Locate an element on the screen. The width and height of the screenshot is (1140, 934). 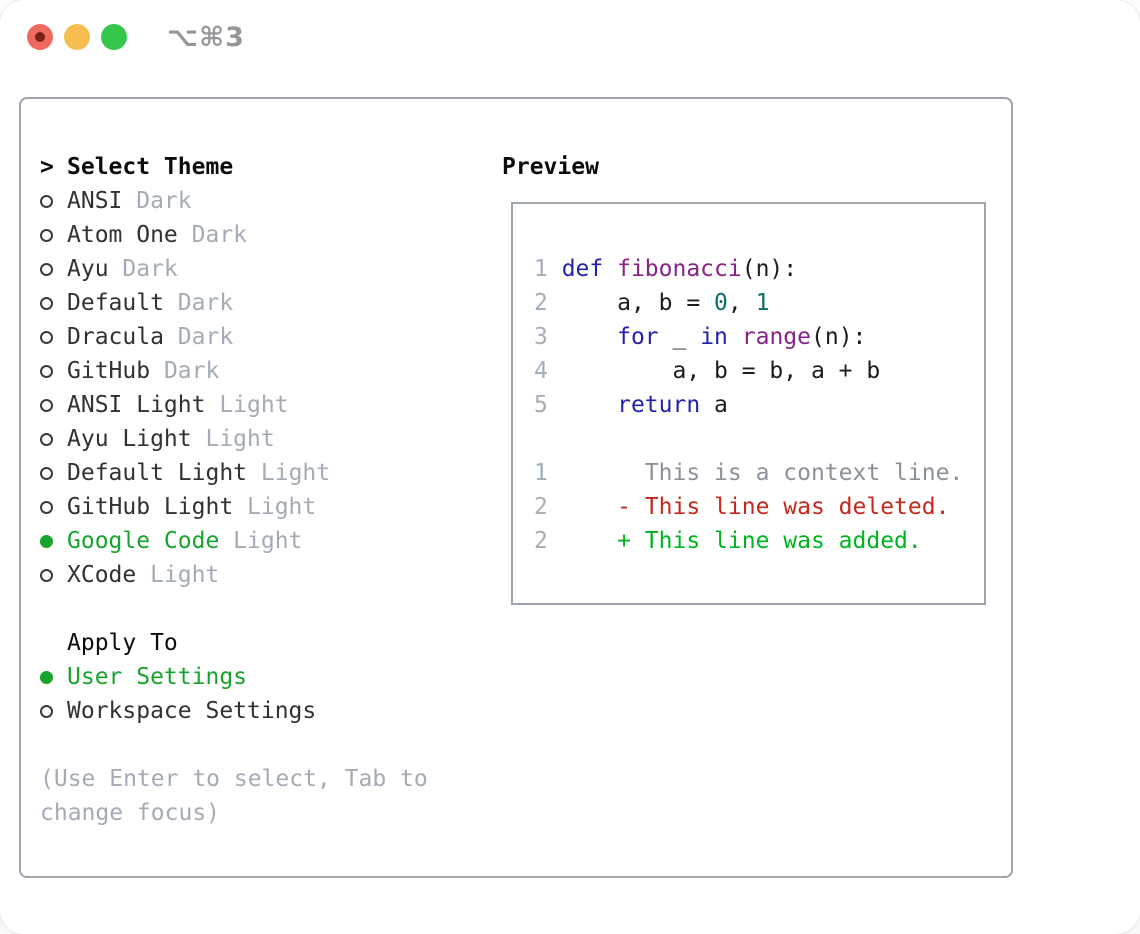
line-number: 4 is located at coordinates (548, 371).